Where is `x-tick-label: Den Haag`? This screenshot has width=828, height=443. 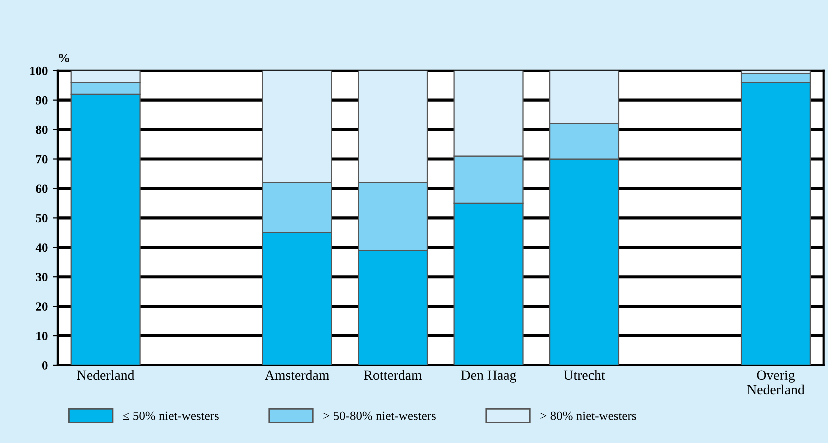 x-tick-label: Den Haag is located at coordinates (488, 376).